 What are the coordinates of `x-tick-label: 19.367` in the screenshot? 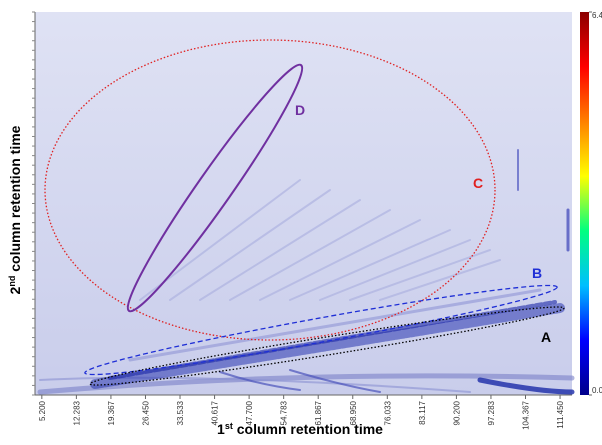 It's located at (111, 412).